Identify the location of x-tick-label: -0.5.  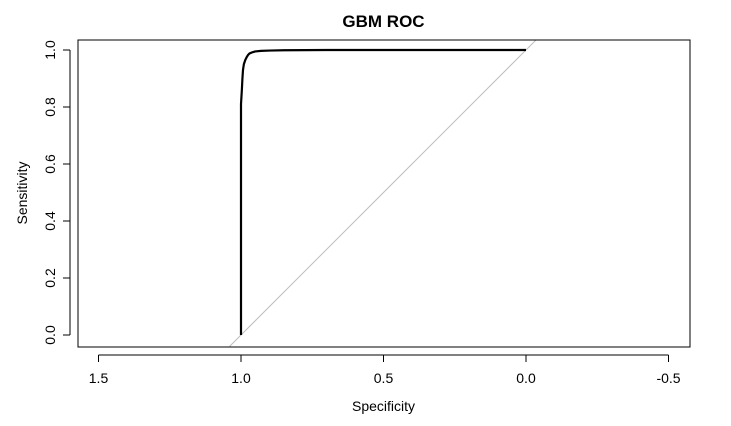
(668, 378).